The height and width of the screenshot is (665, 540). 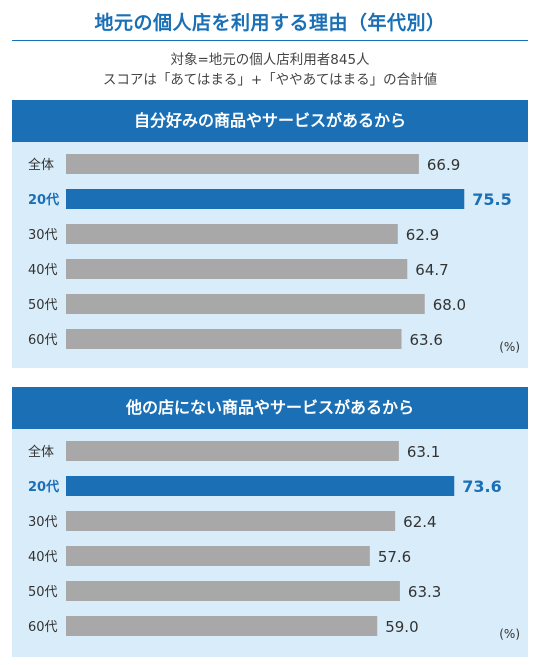 I want to click on value-label: 62.4, so click(x=419, y=522).